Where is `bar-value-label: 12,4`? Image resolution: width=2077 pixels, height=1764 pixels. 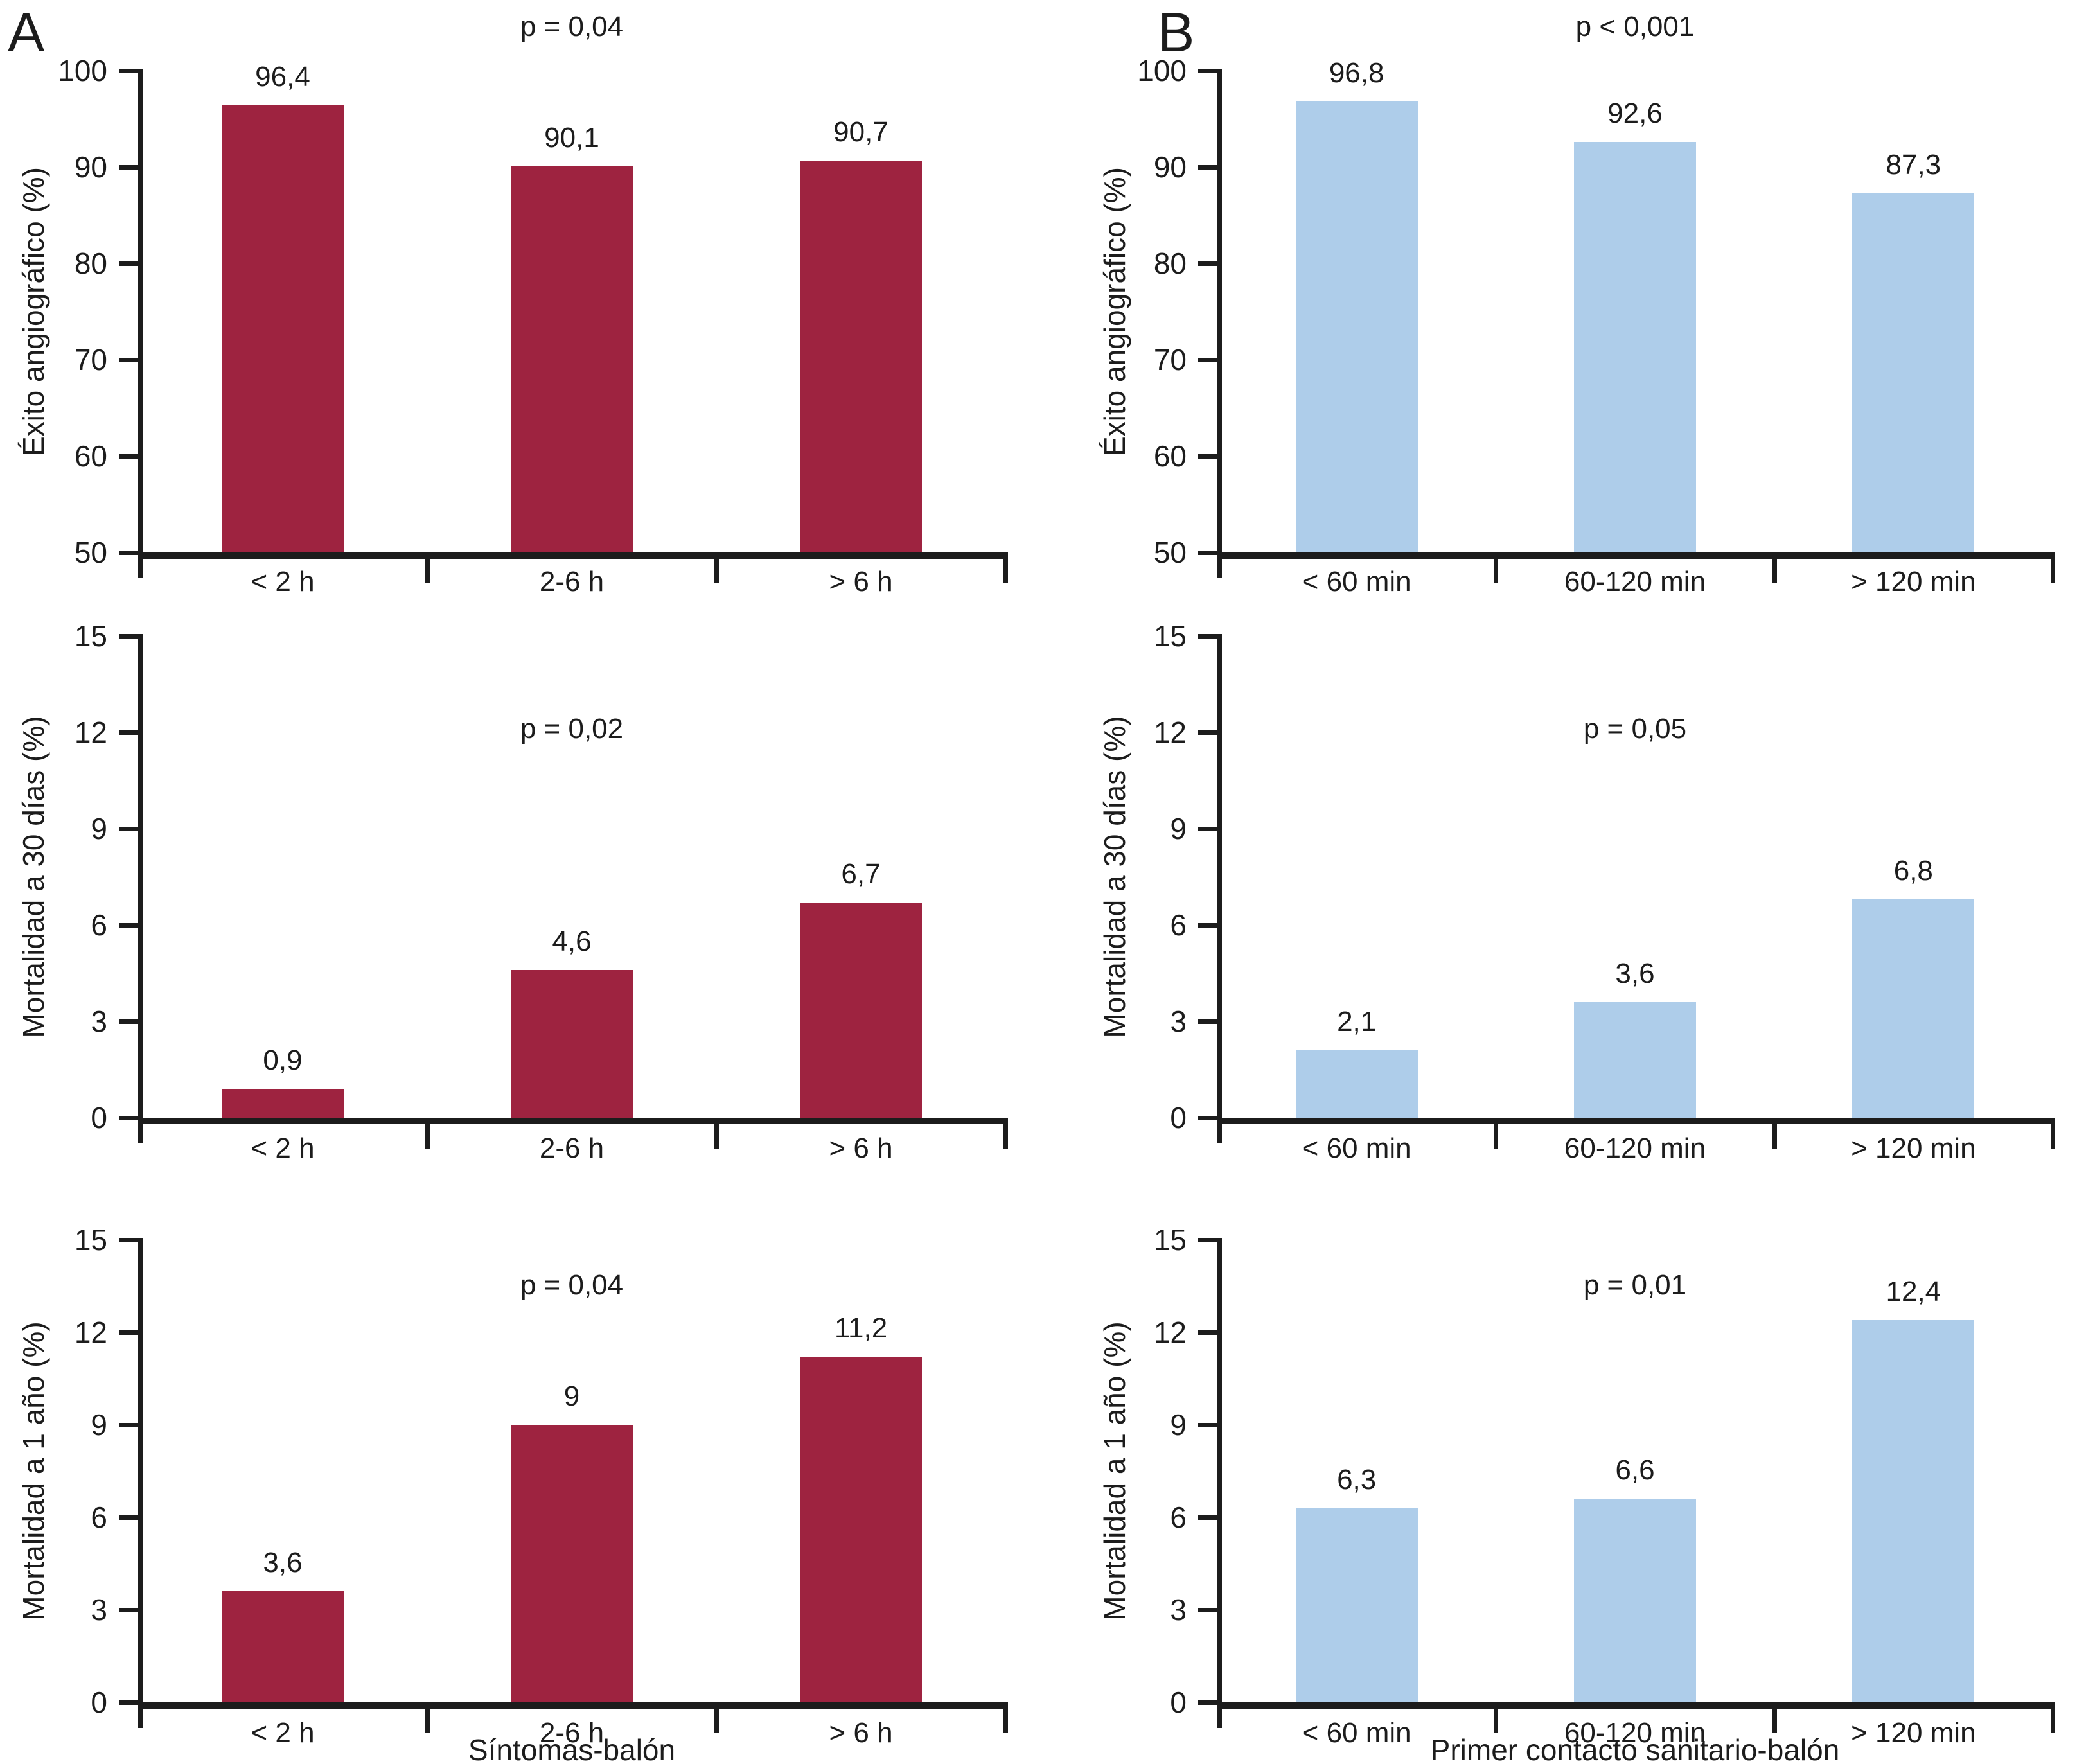
bar-value-label: 12,4 is located at coordinates (1913, 1291).